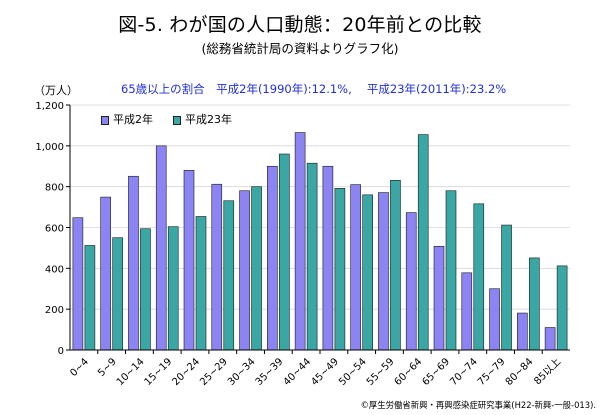 This screenshot has width=600, height=415. I want to click on x-tick-label: 35~39, so click(270, 372).